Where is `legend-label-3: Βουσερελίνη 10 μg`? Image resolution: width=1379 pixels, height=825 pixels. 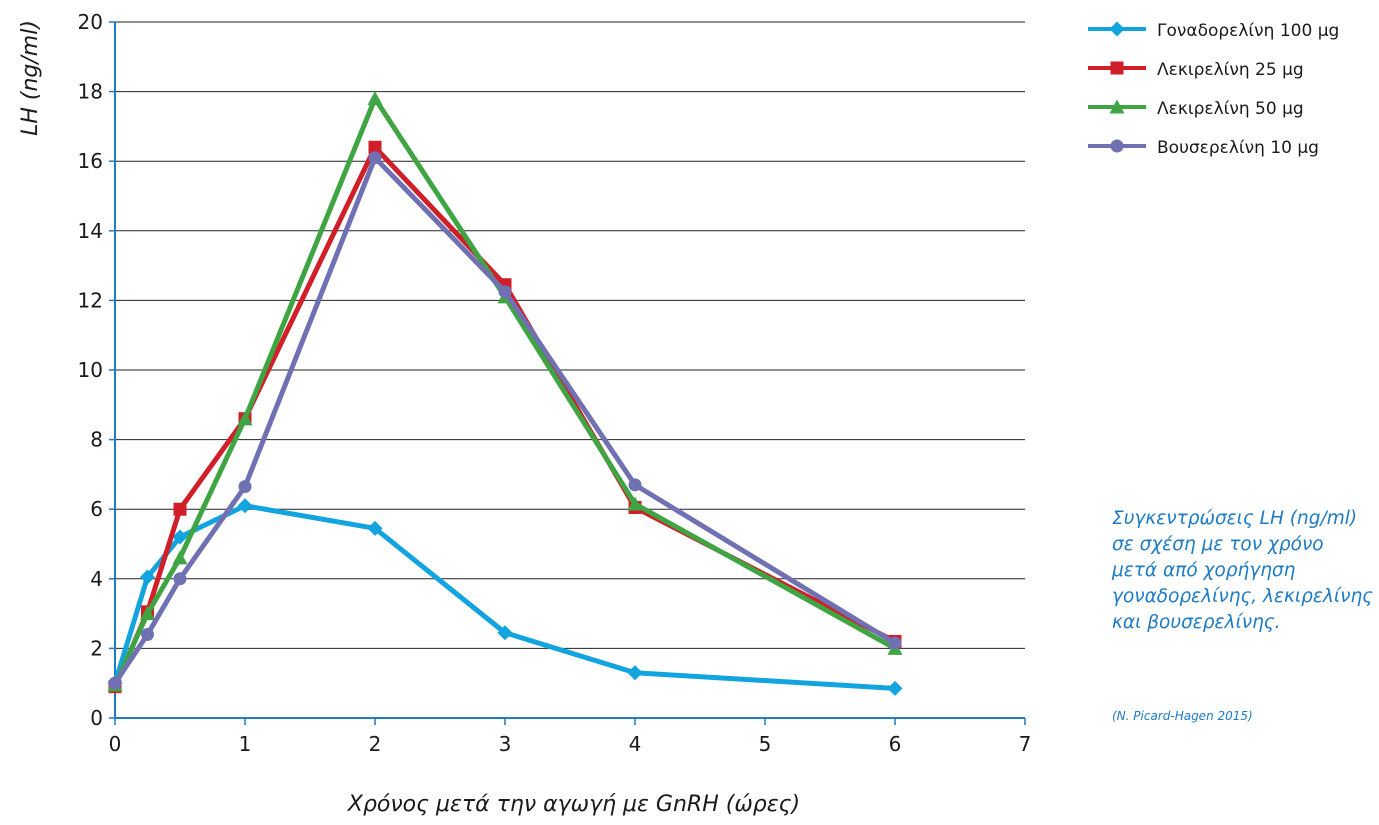 legend-label-3: Βουσερελίνη 10 μg is located at coordinates (1238, 148).